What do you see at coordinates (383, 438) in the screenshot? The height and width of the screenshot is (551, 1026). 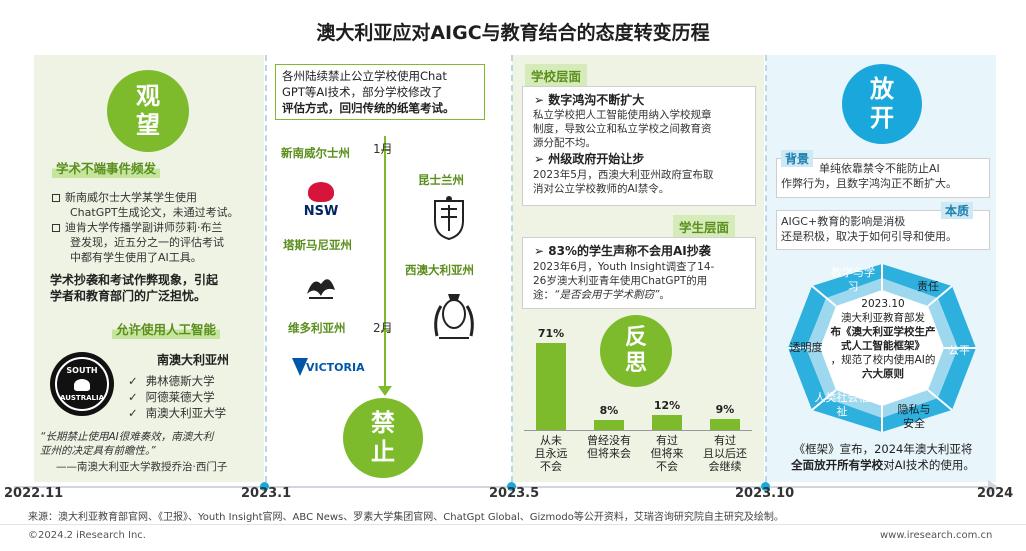 I see `stage-ban-circle: 禁 止` at bounding box center [383, 438].